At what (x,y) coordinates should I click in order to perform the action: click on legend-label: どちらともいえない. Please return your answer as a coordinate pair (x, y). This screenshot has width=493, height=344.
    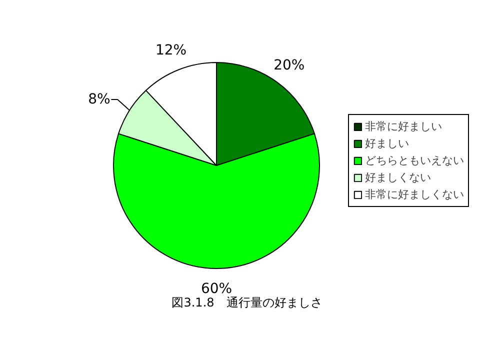
    Looking at the image, I should click on (414, 160).